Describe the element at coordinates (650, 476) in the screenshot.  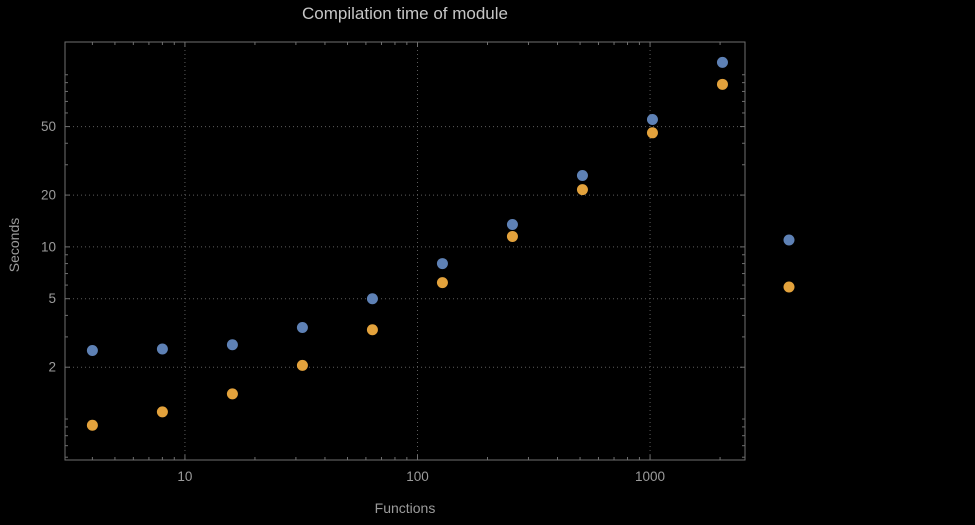
I see `x-tick-label: 1000` at that location.